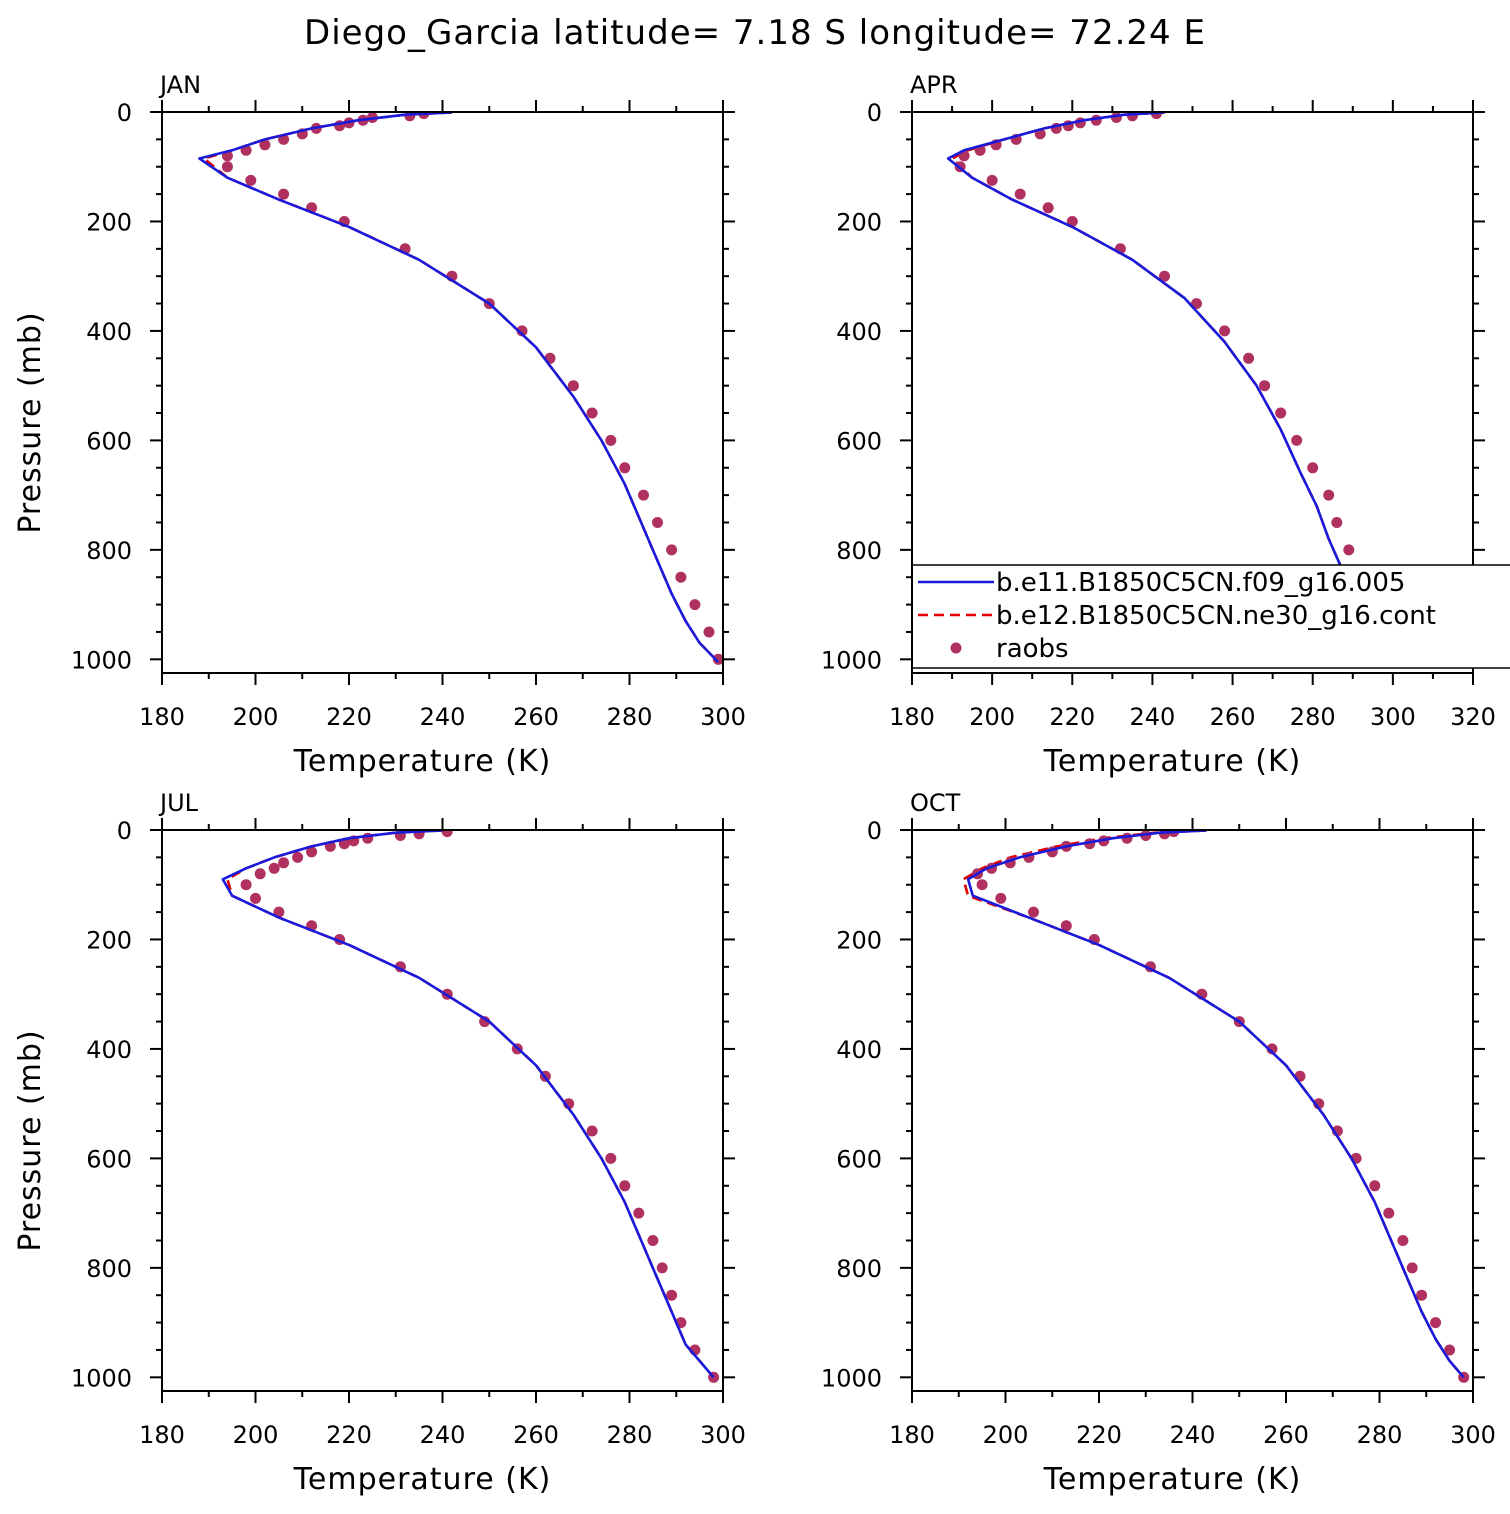 The height and width of the screenshot is (1514, 1510). What do you see at coordinates (1032, 649) in the screenshot?
I see `legend-entry-label: raobs` at bounding box center [1032, 649].